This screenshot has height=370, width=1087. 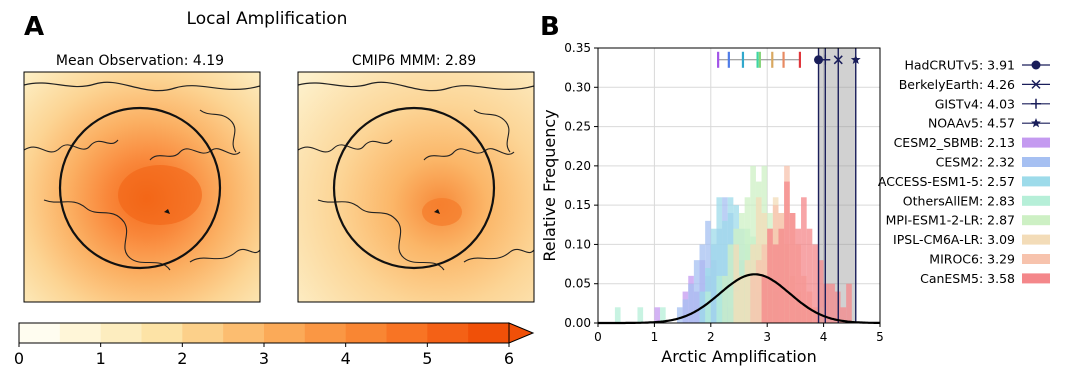 What do you see at coordinates (577, 48) in the screenshot?
I see `y-tick-label: 0.35` at bounding box center [577, 48].